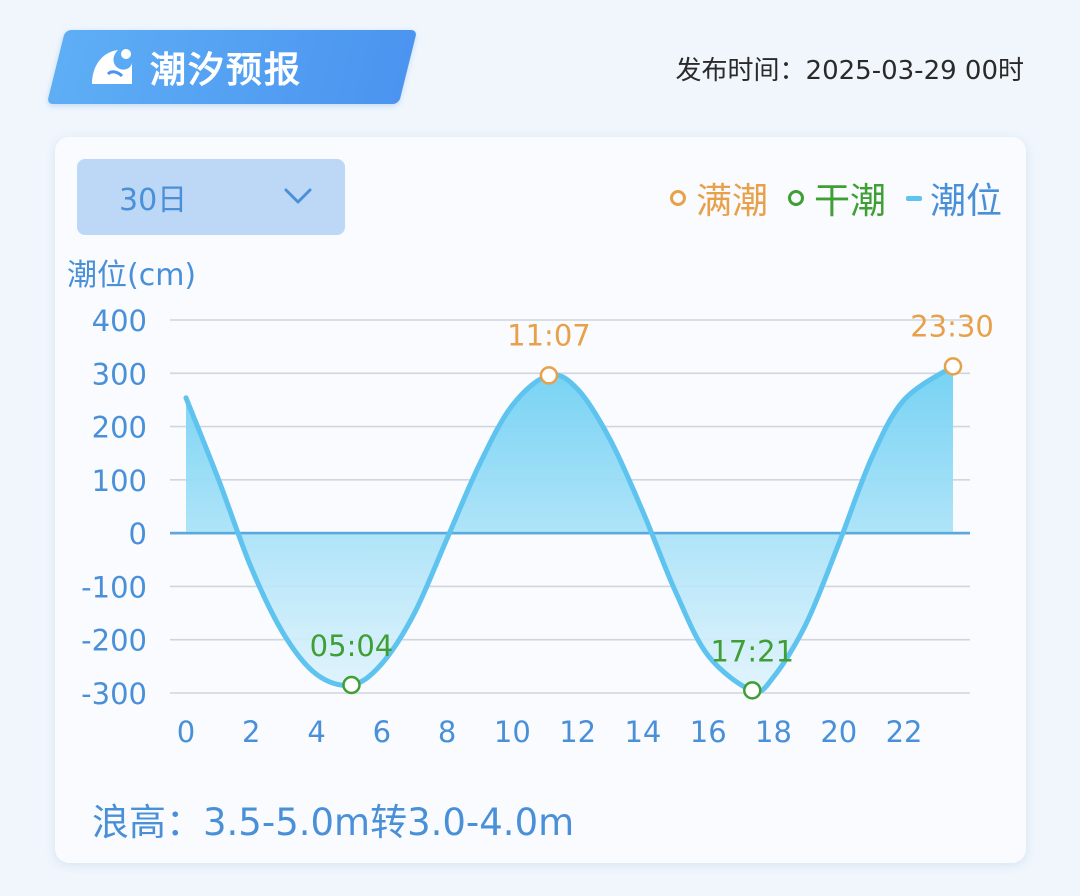 The height and width of the screenshot is (896, 1080). I want to click on y-tick-label: -200, so click(114, 641).